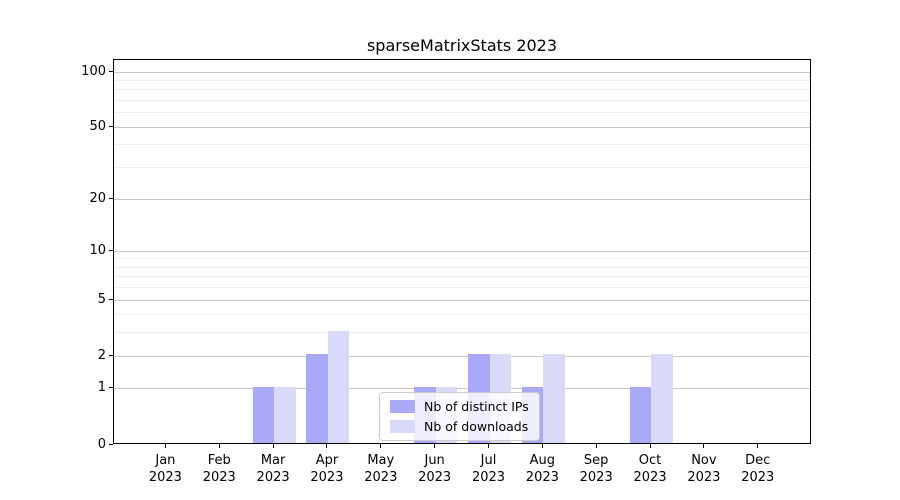 Image resolution: width=900 pixels, height=500 pixels. What do you see at coordinates (542, 469) in the screenshot?
I see `x-tick-label-aug: Aug 2023` at bounding box center [542, 469].